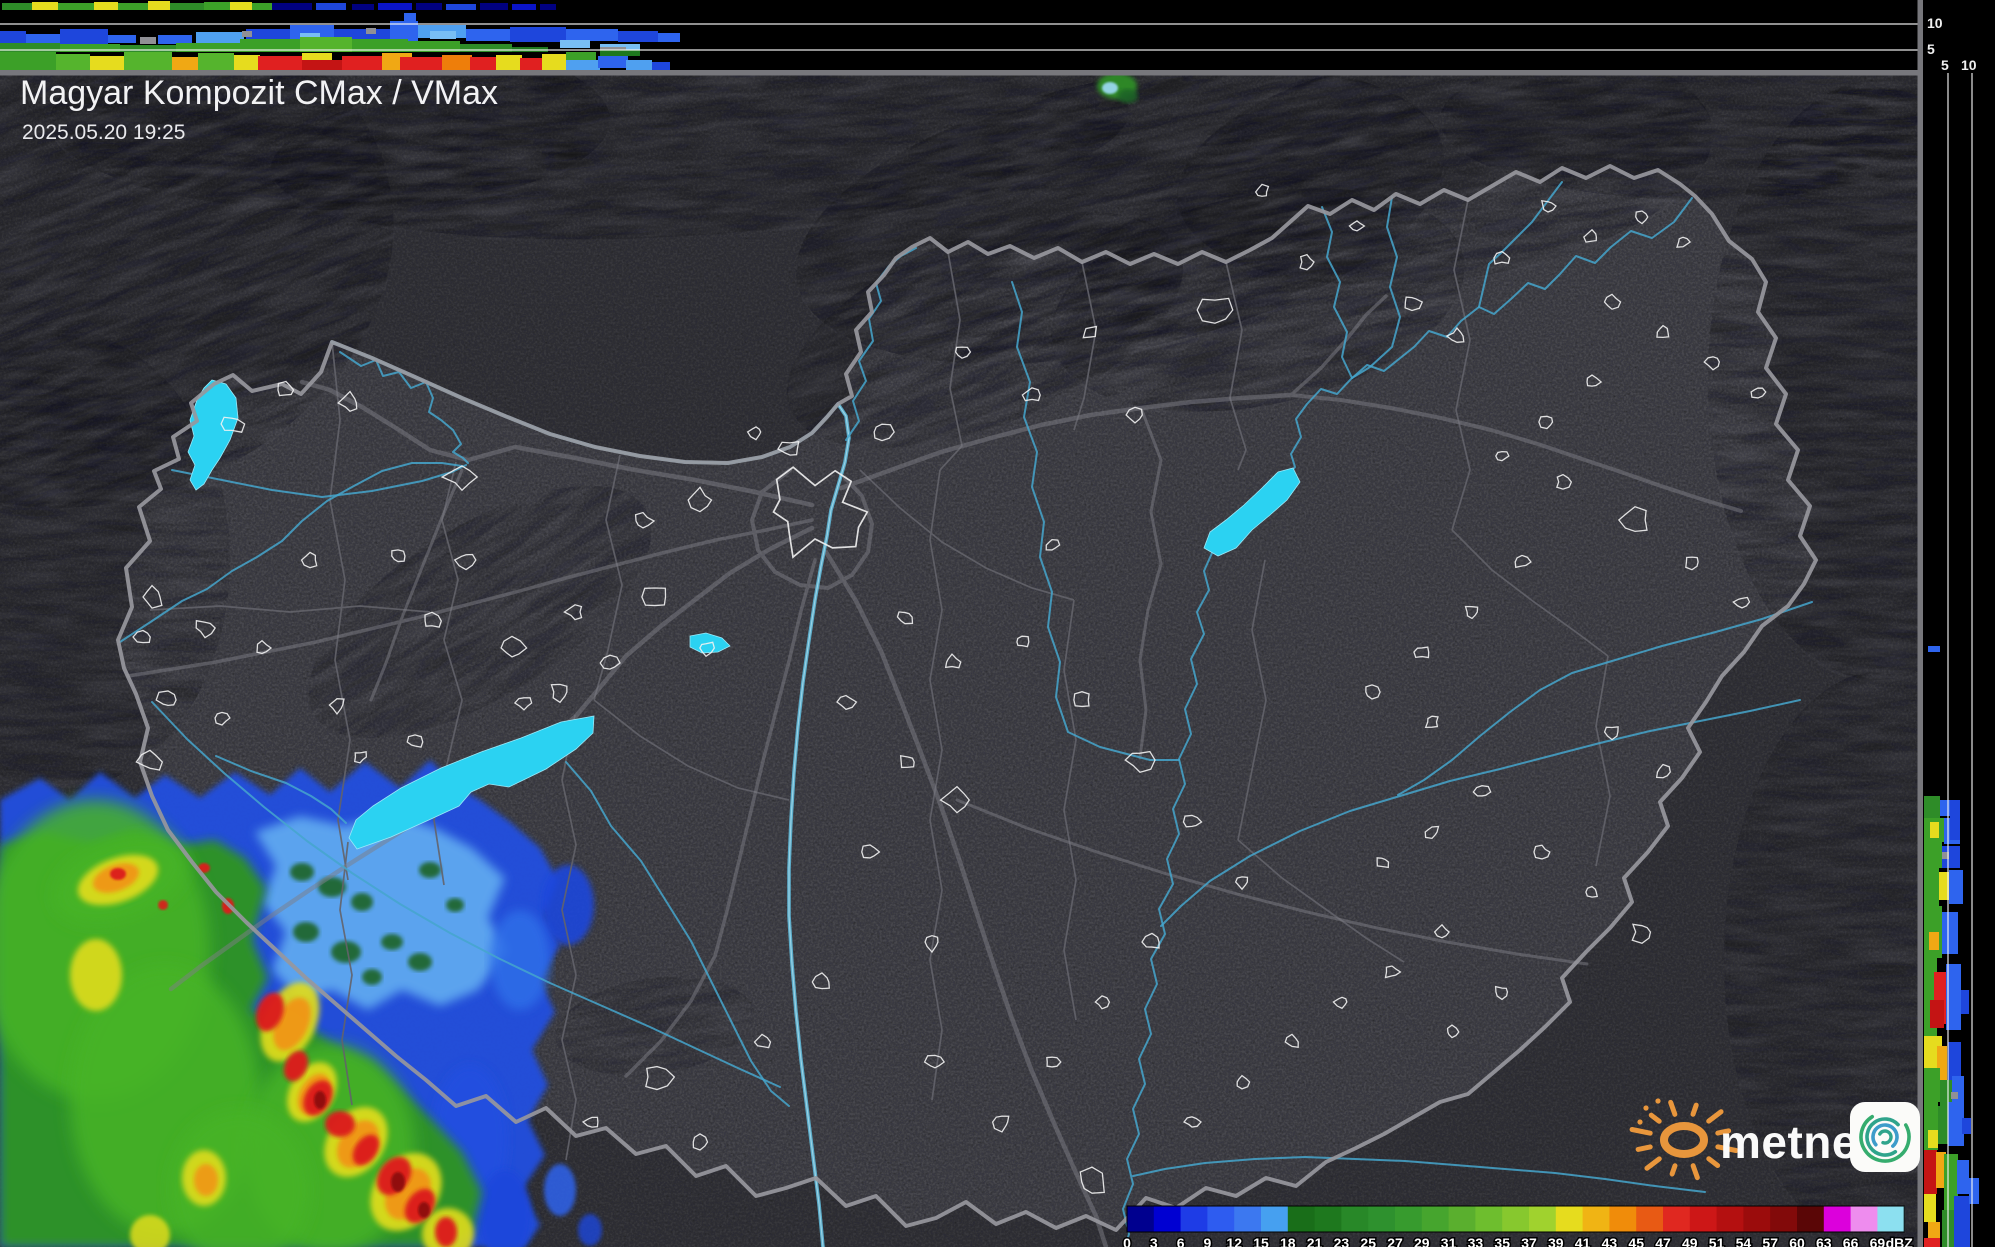 Image resolution: width=1995 pixels, height=1247 pixels. I want to click on scale-unit-label: dBZ, so click(1900, 1241).